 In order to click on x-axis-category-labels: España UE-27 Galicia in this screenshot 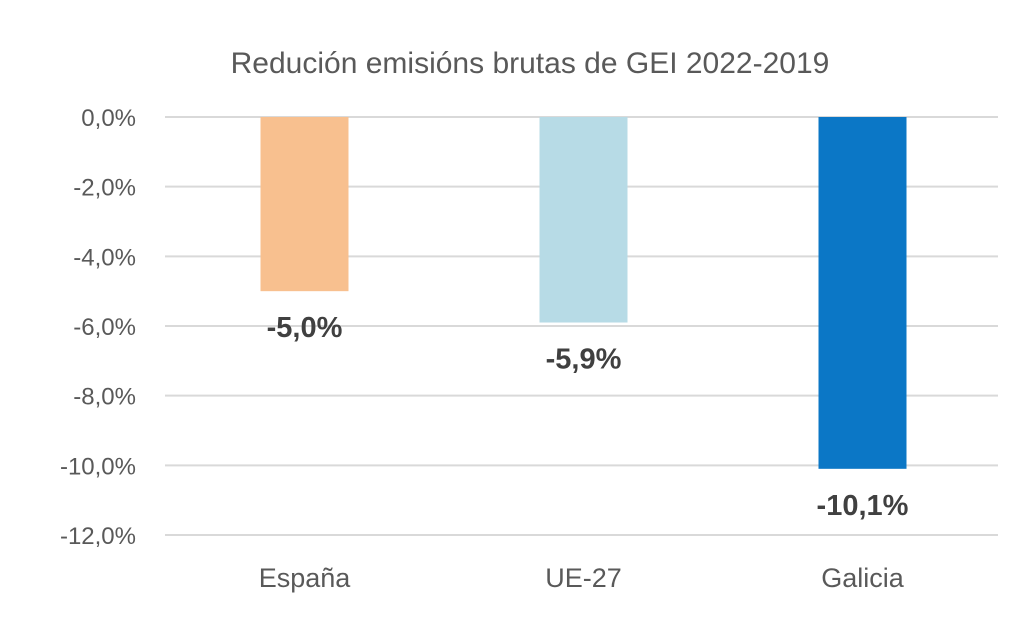, I will do `click(582, 578)`.